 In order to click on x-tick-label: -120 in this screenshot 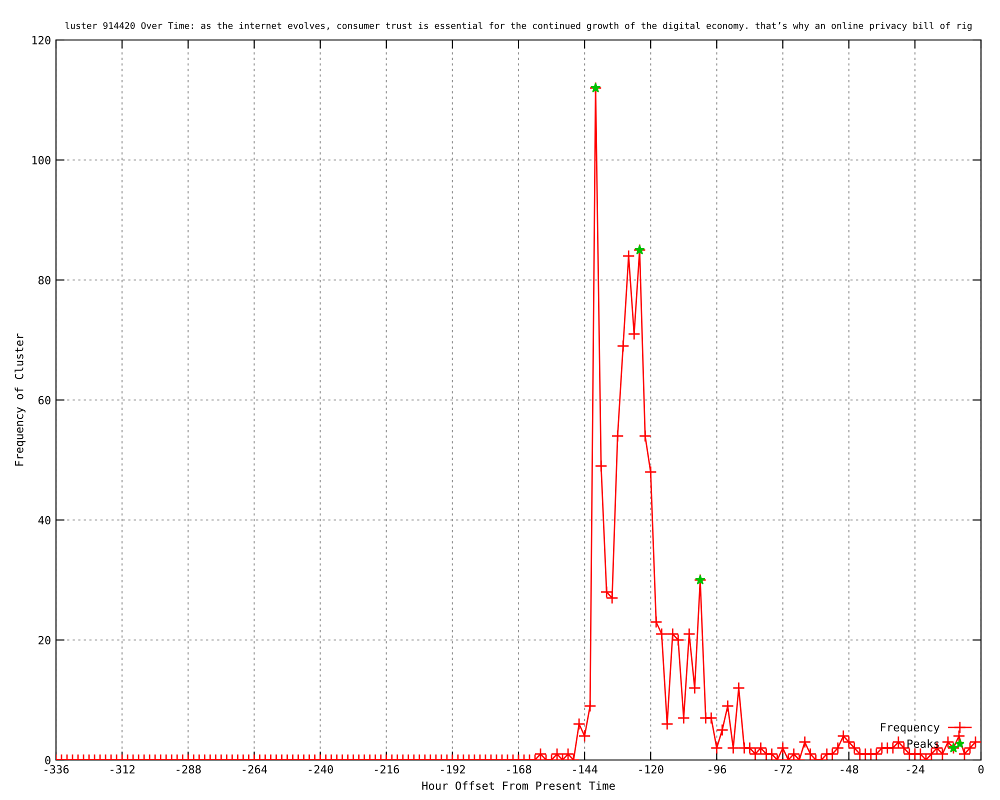, I will do `click(651, 769)`.